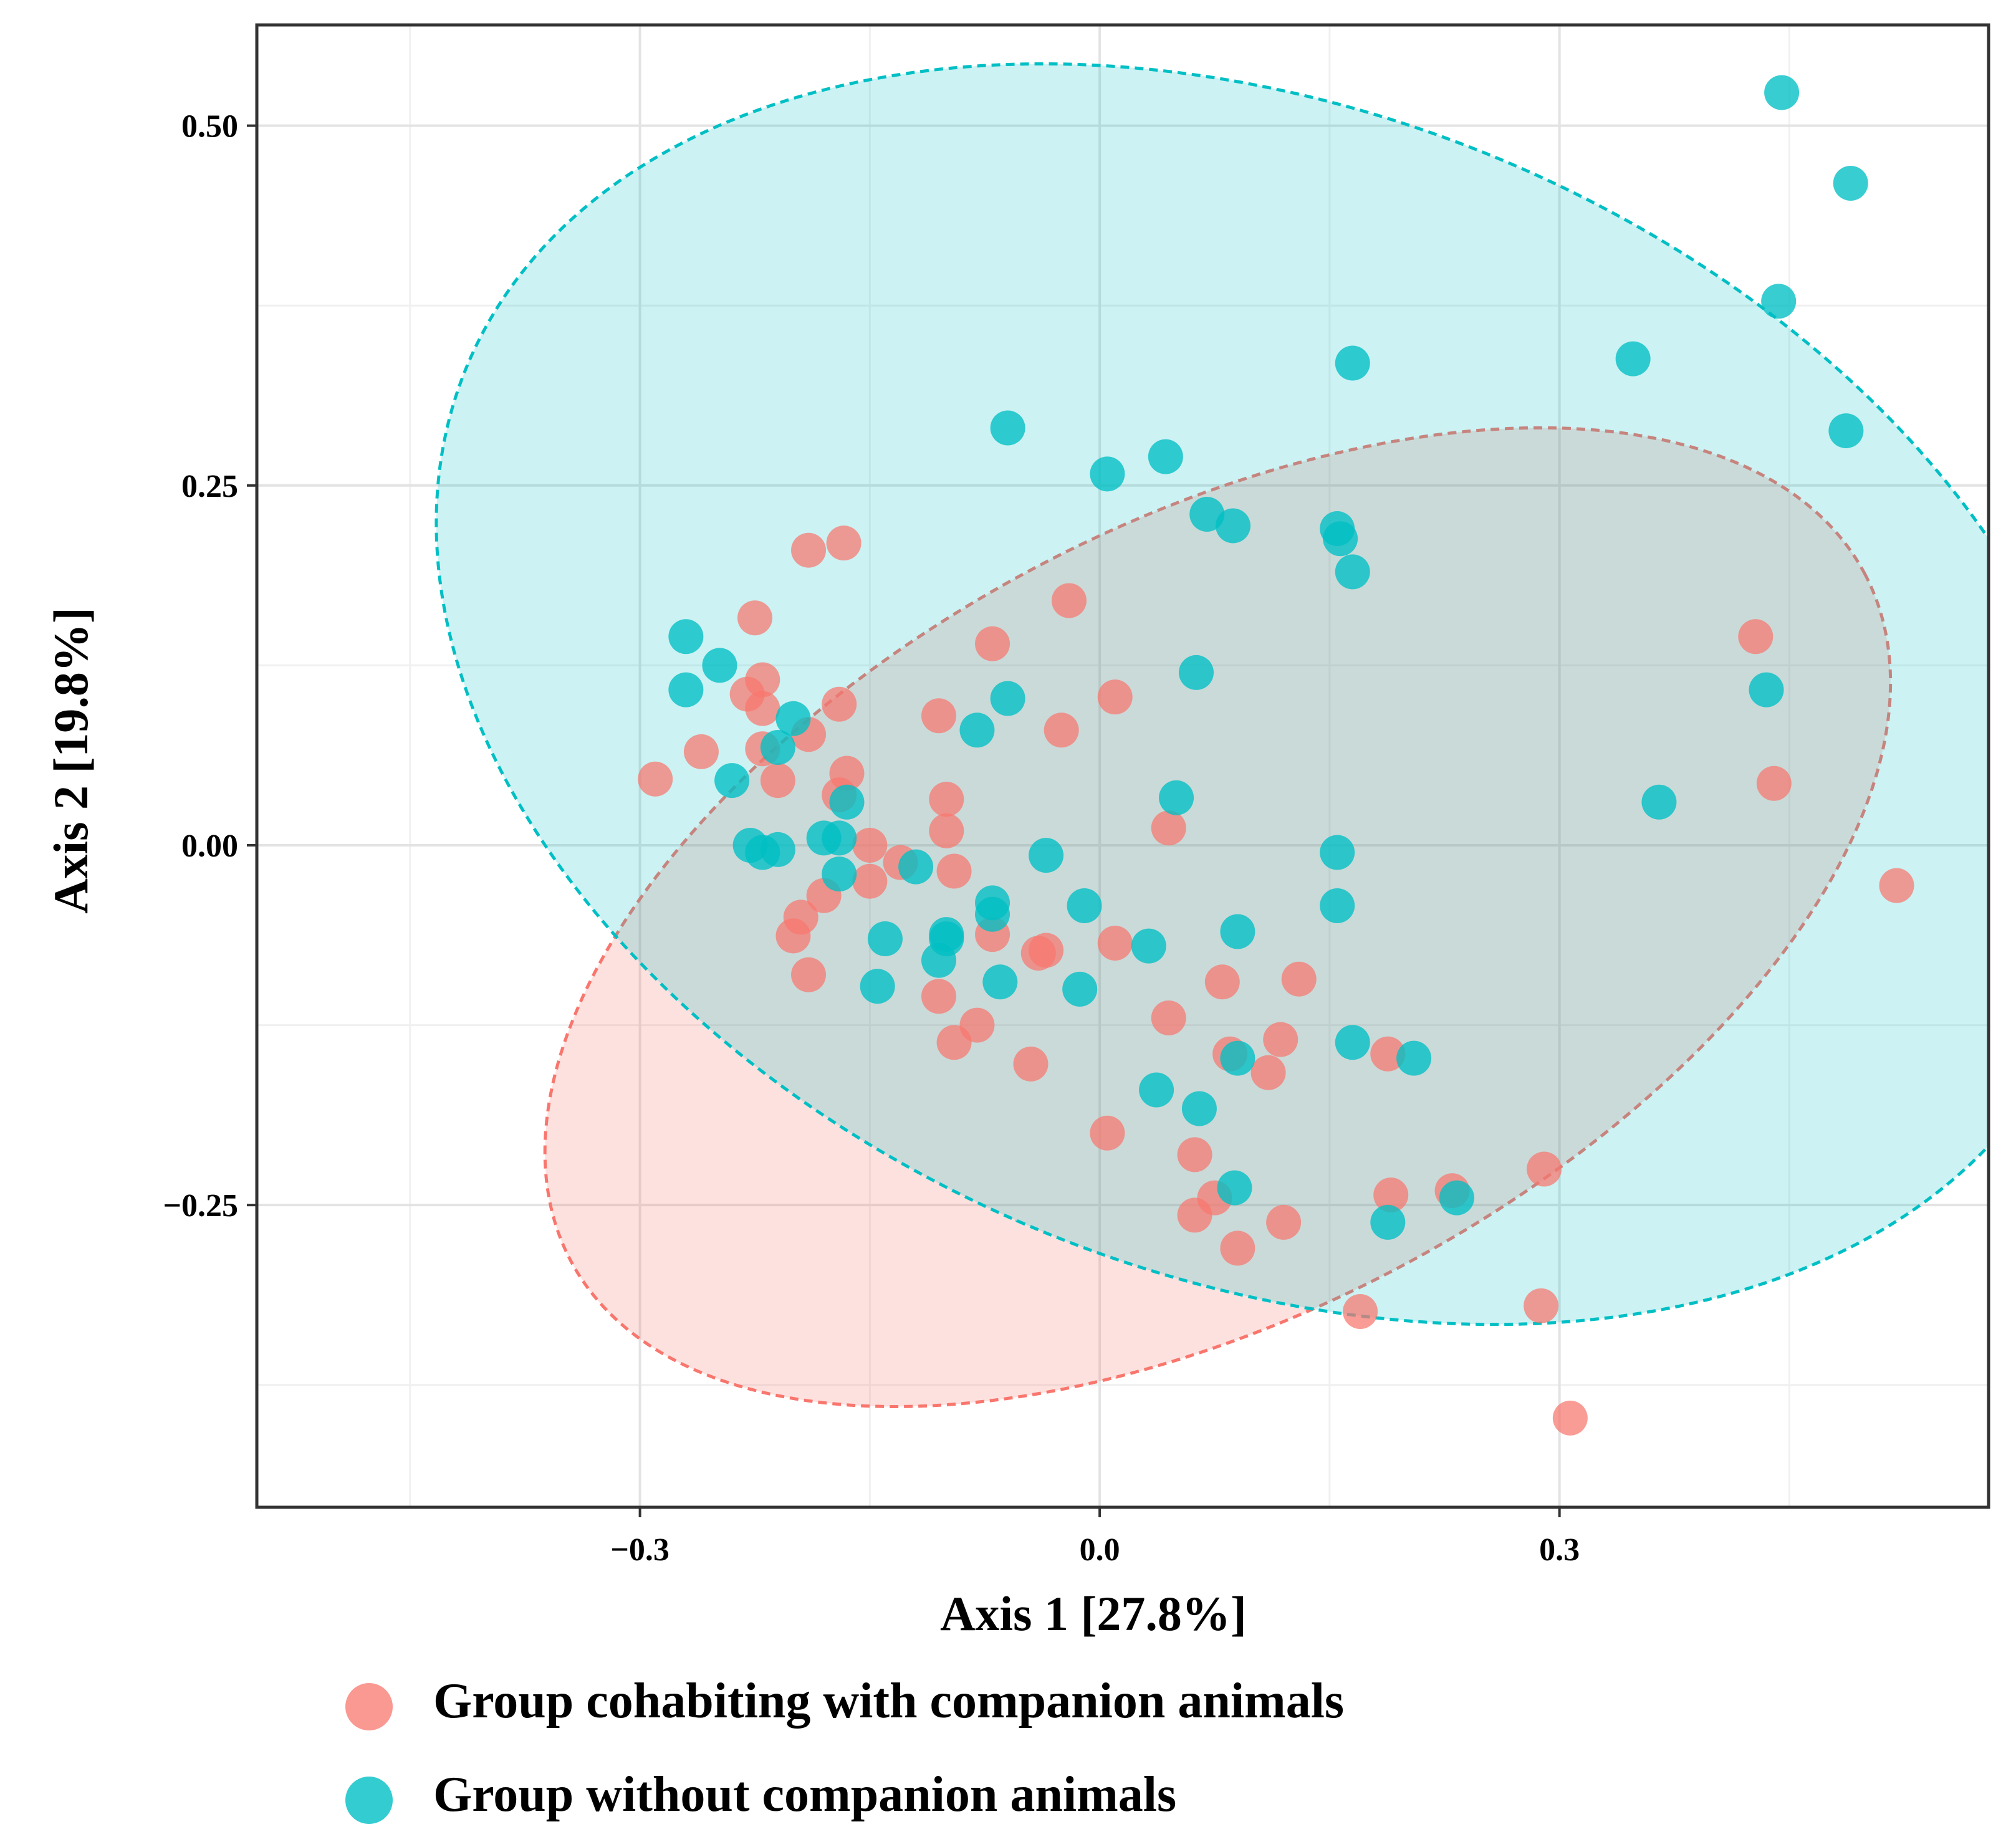  I want to click on y-axis-title: Axis 2 [19.8%], so click(71, 760).